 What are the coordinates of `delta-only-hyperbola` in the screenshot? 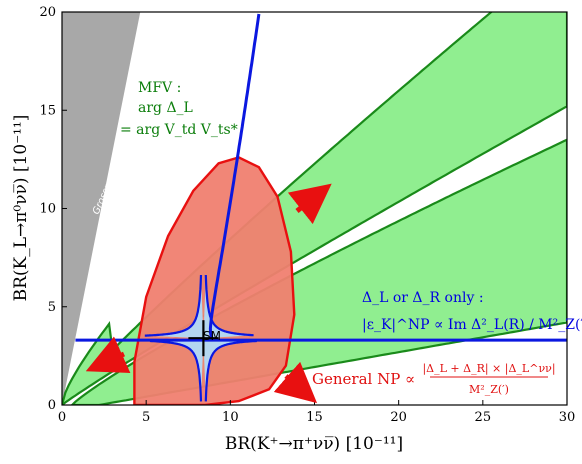 It's located at (200, 338).